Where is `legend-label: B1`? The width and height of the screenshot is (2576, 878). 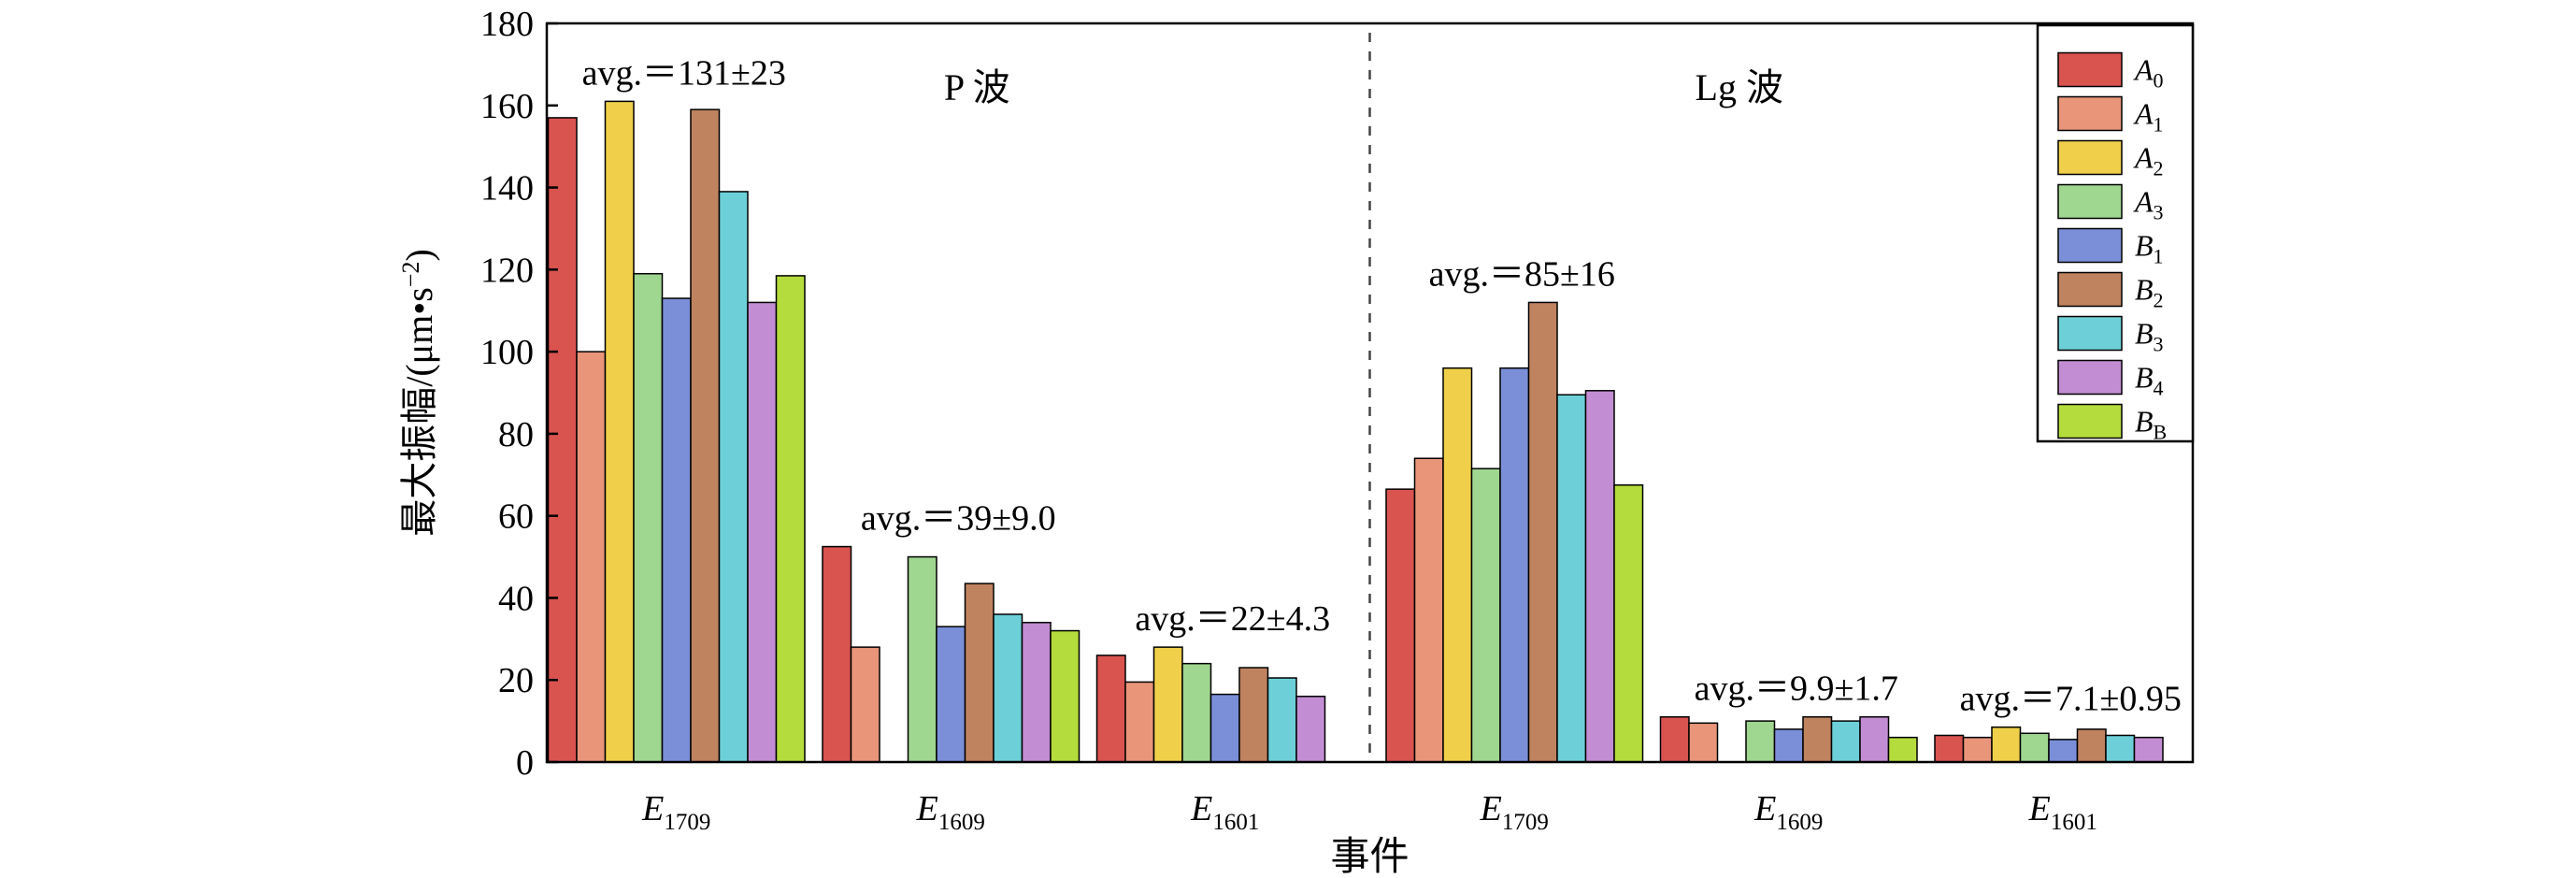 legend-label: B1 is located at coordinates (2149, 249).